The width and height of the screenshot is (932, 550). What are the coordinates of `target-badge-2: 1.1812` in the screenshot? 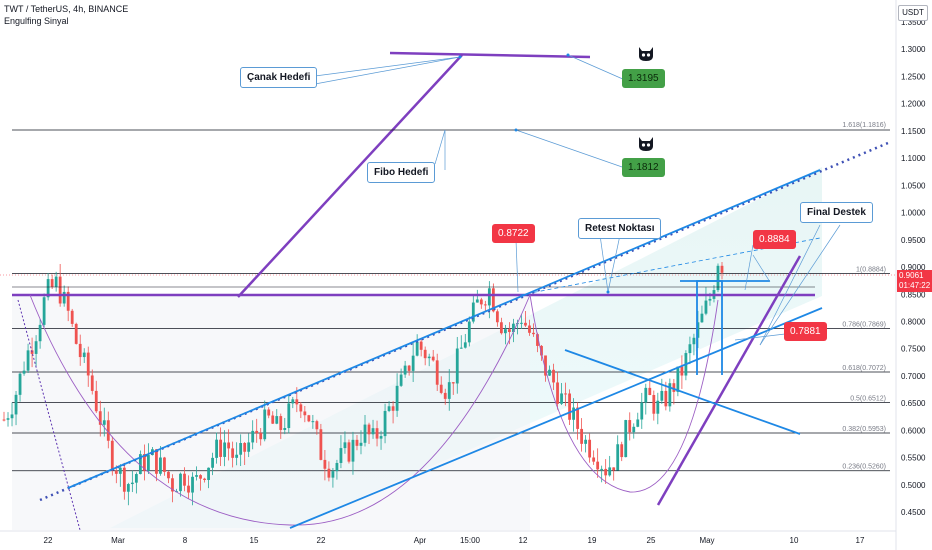 It's located at (643, 167).